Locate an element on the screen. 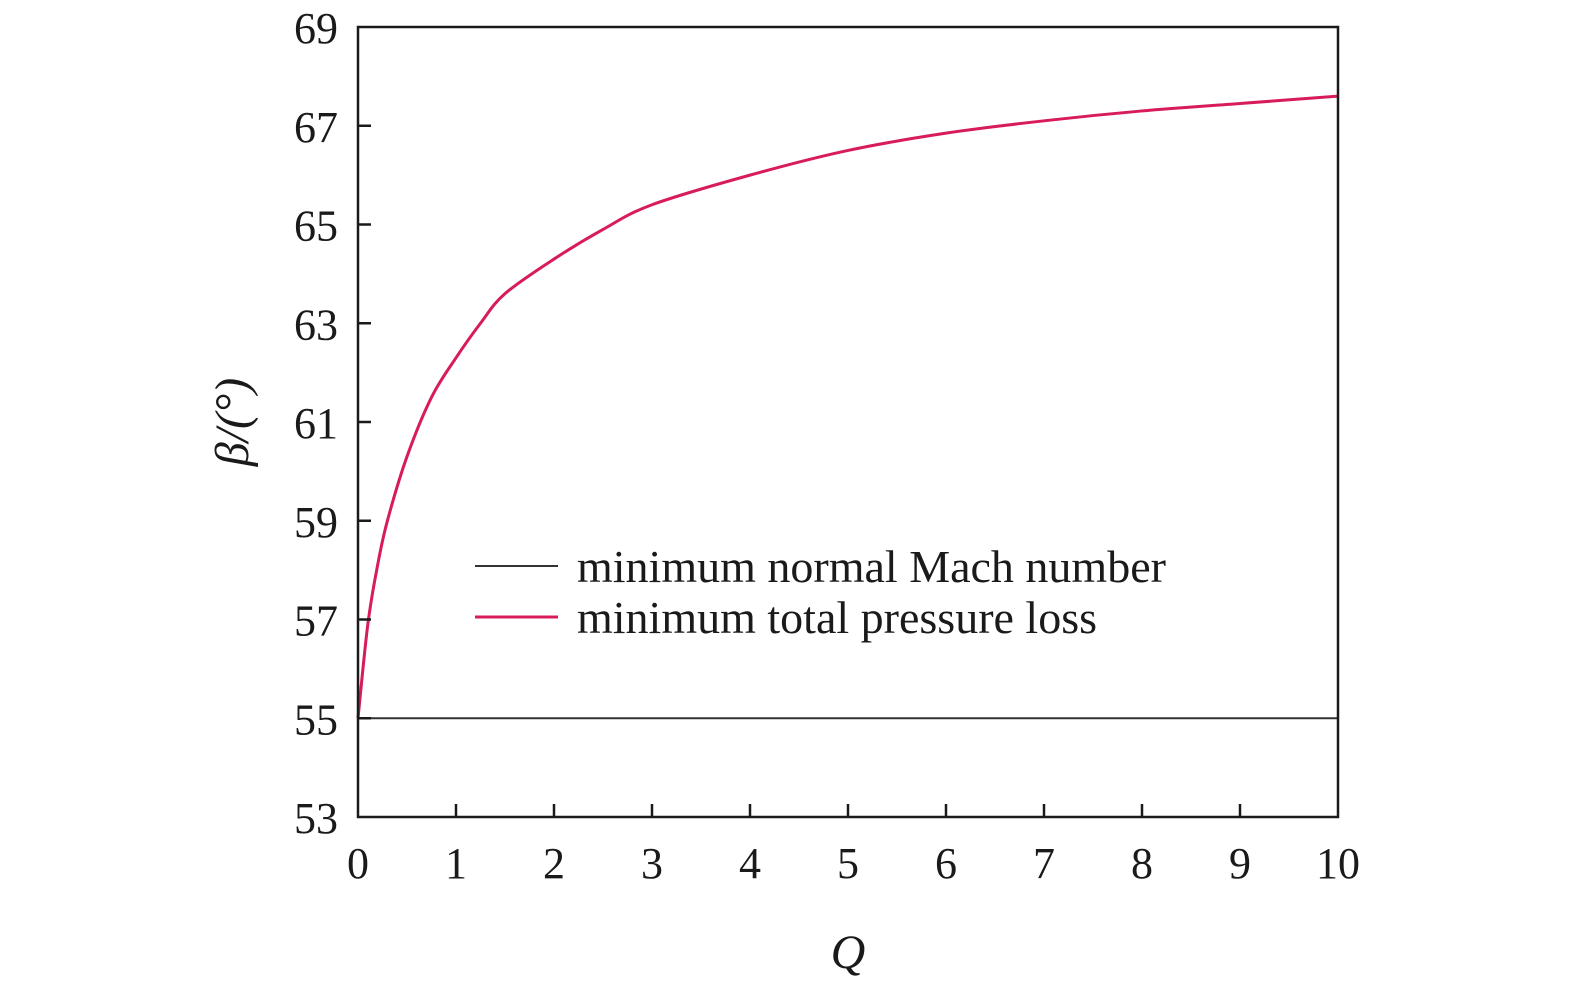 Image resolution: width=1575 pixels, height=985 pixels. y-tick-label: 65 is located at coordinates (316, 226).